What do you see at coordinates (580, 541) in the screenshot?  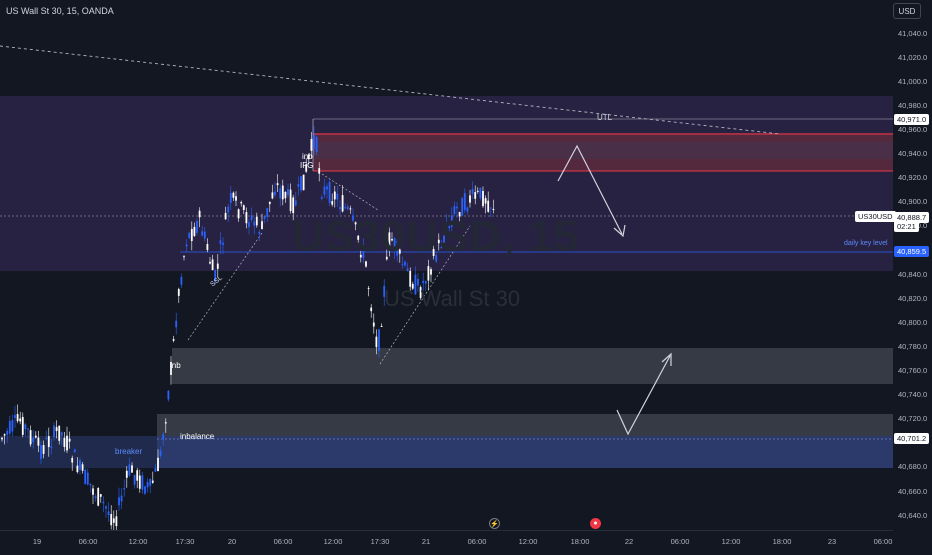 I see `time-tick-label: 18:00` at bounding box center [580, 541].